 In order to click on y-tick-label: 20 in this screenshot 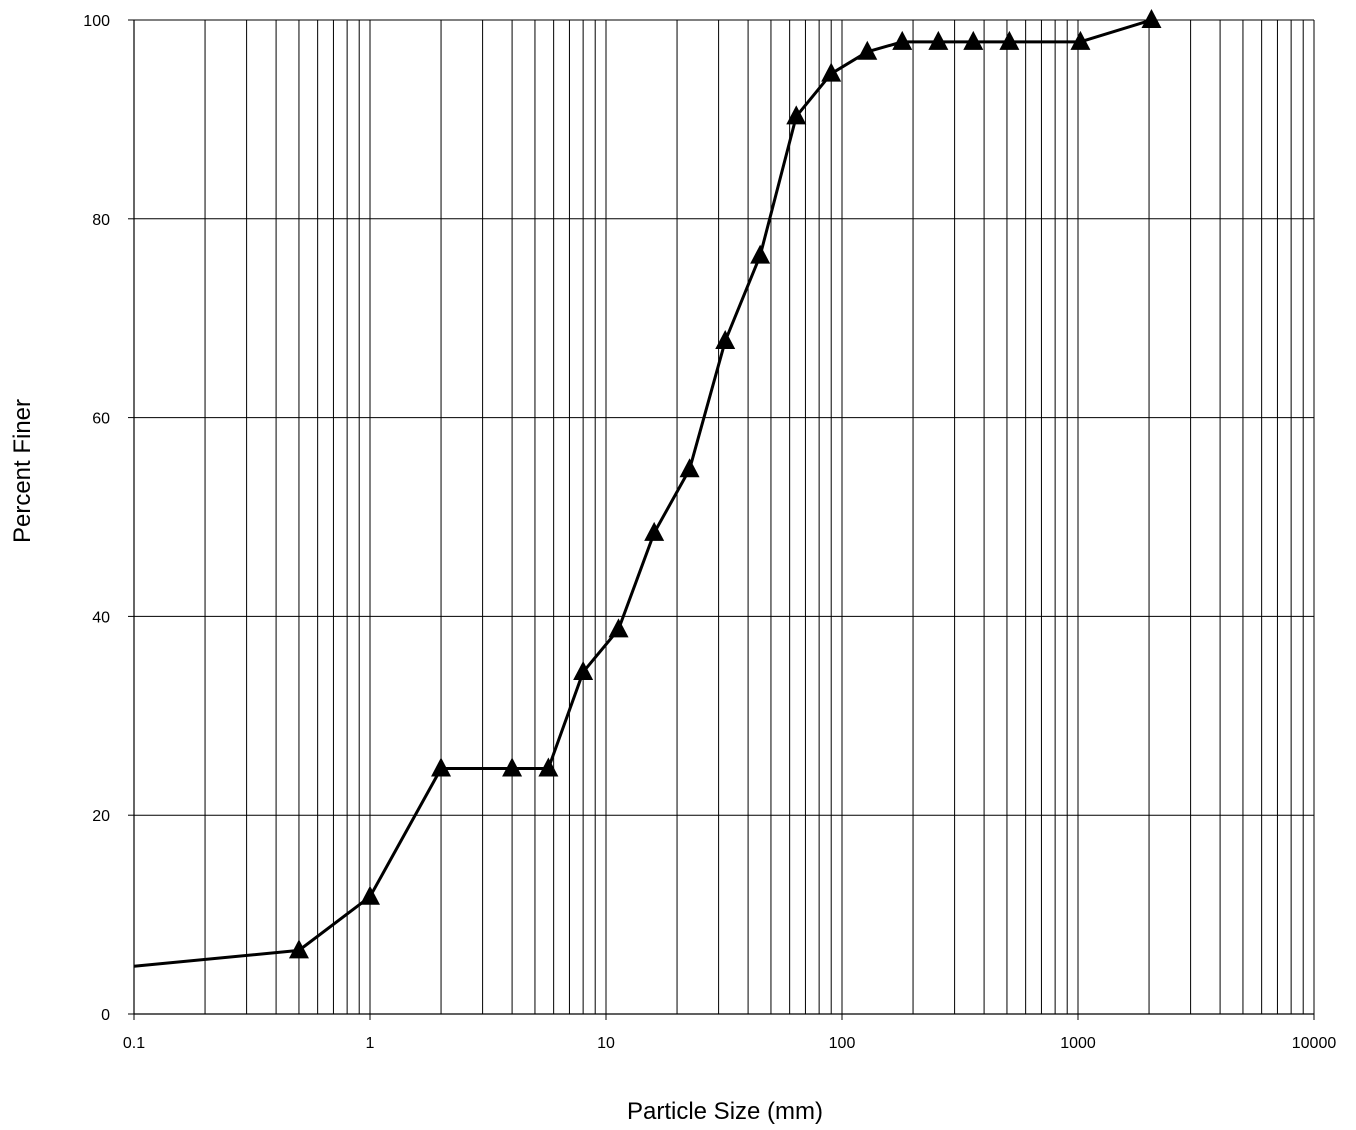, I will do `click(101, 816)`.